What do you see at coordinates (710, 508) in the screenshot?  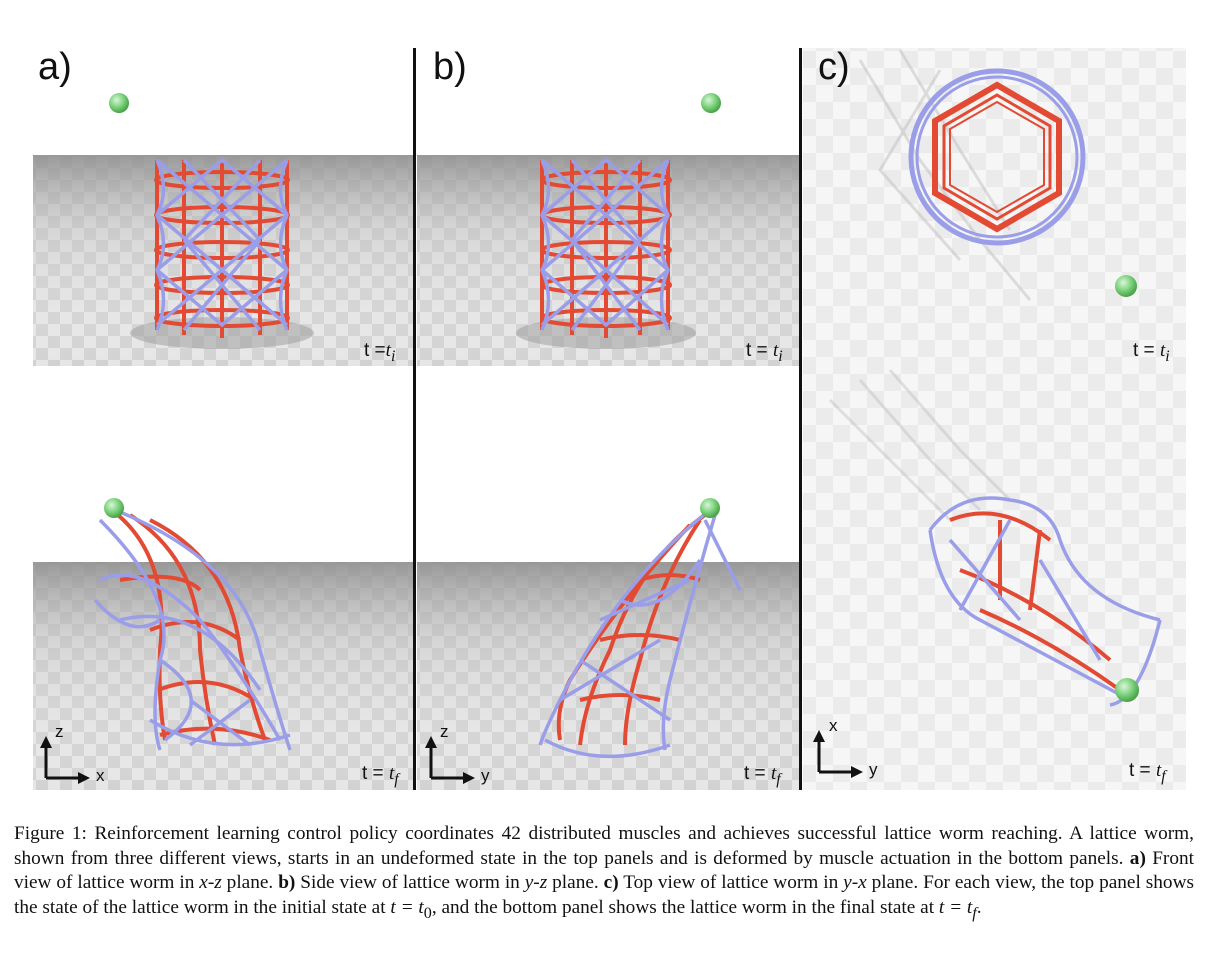 I see `panel-b-target-bottom` at bounding box center [710, 508].